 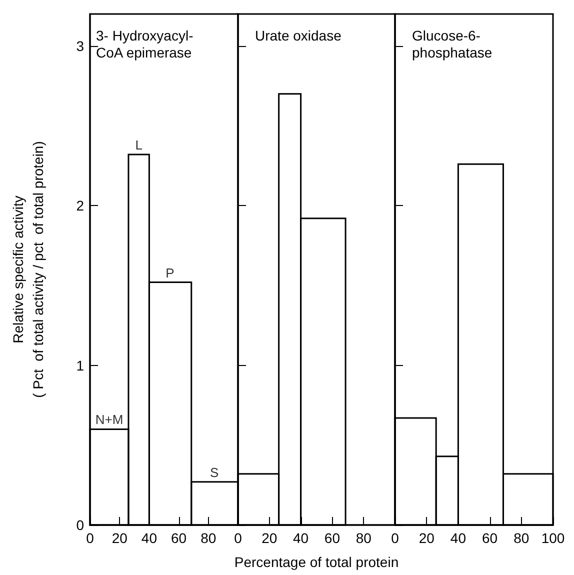 What do you see at coordinates (80, 206) in the screenshot?
I see `y-tick-label: 2` at bounding box center [80, 206].